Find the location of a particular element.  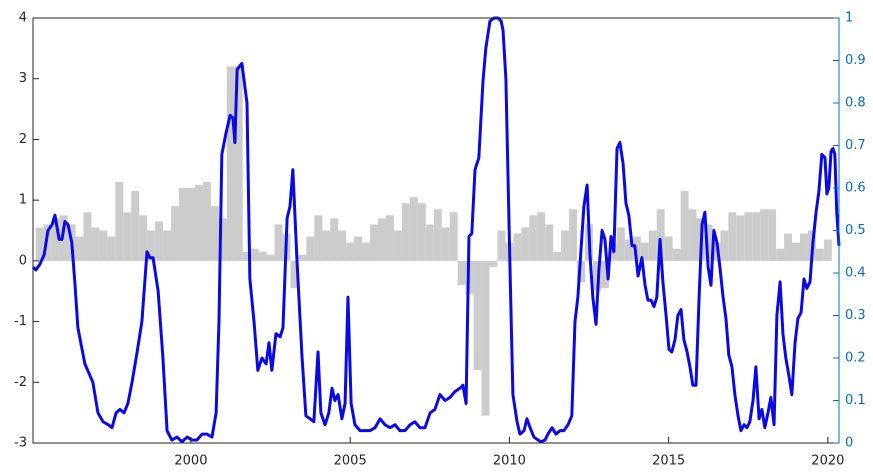

y2-tick-label: 0.3 is located at coordinates (855, 315).